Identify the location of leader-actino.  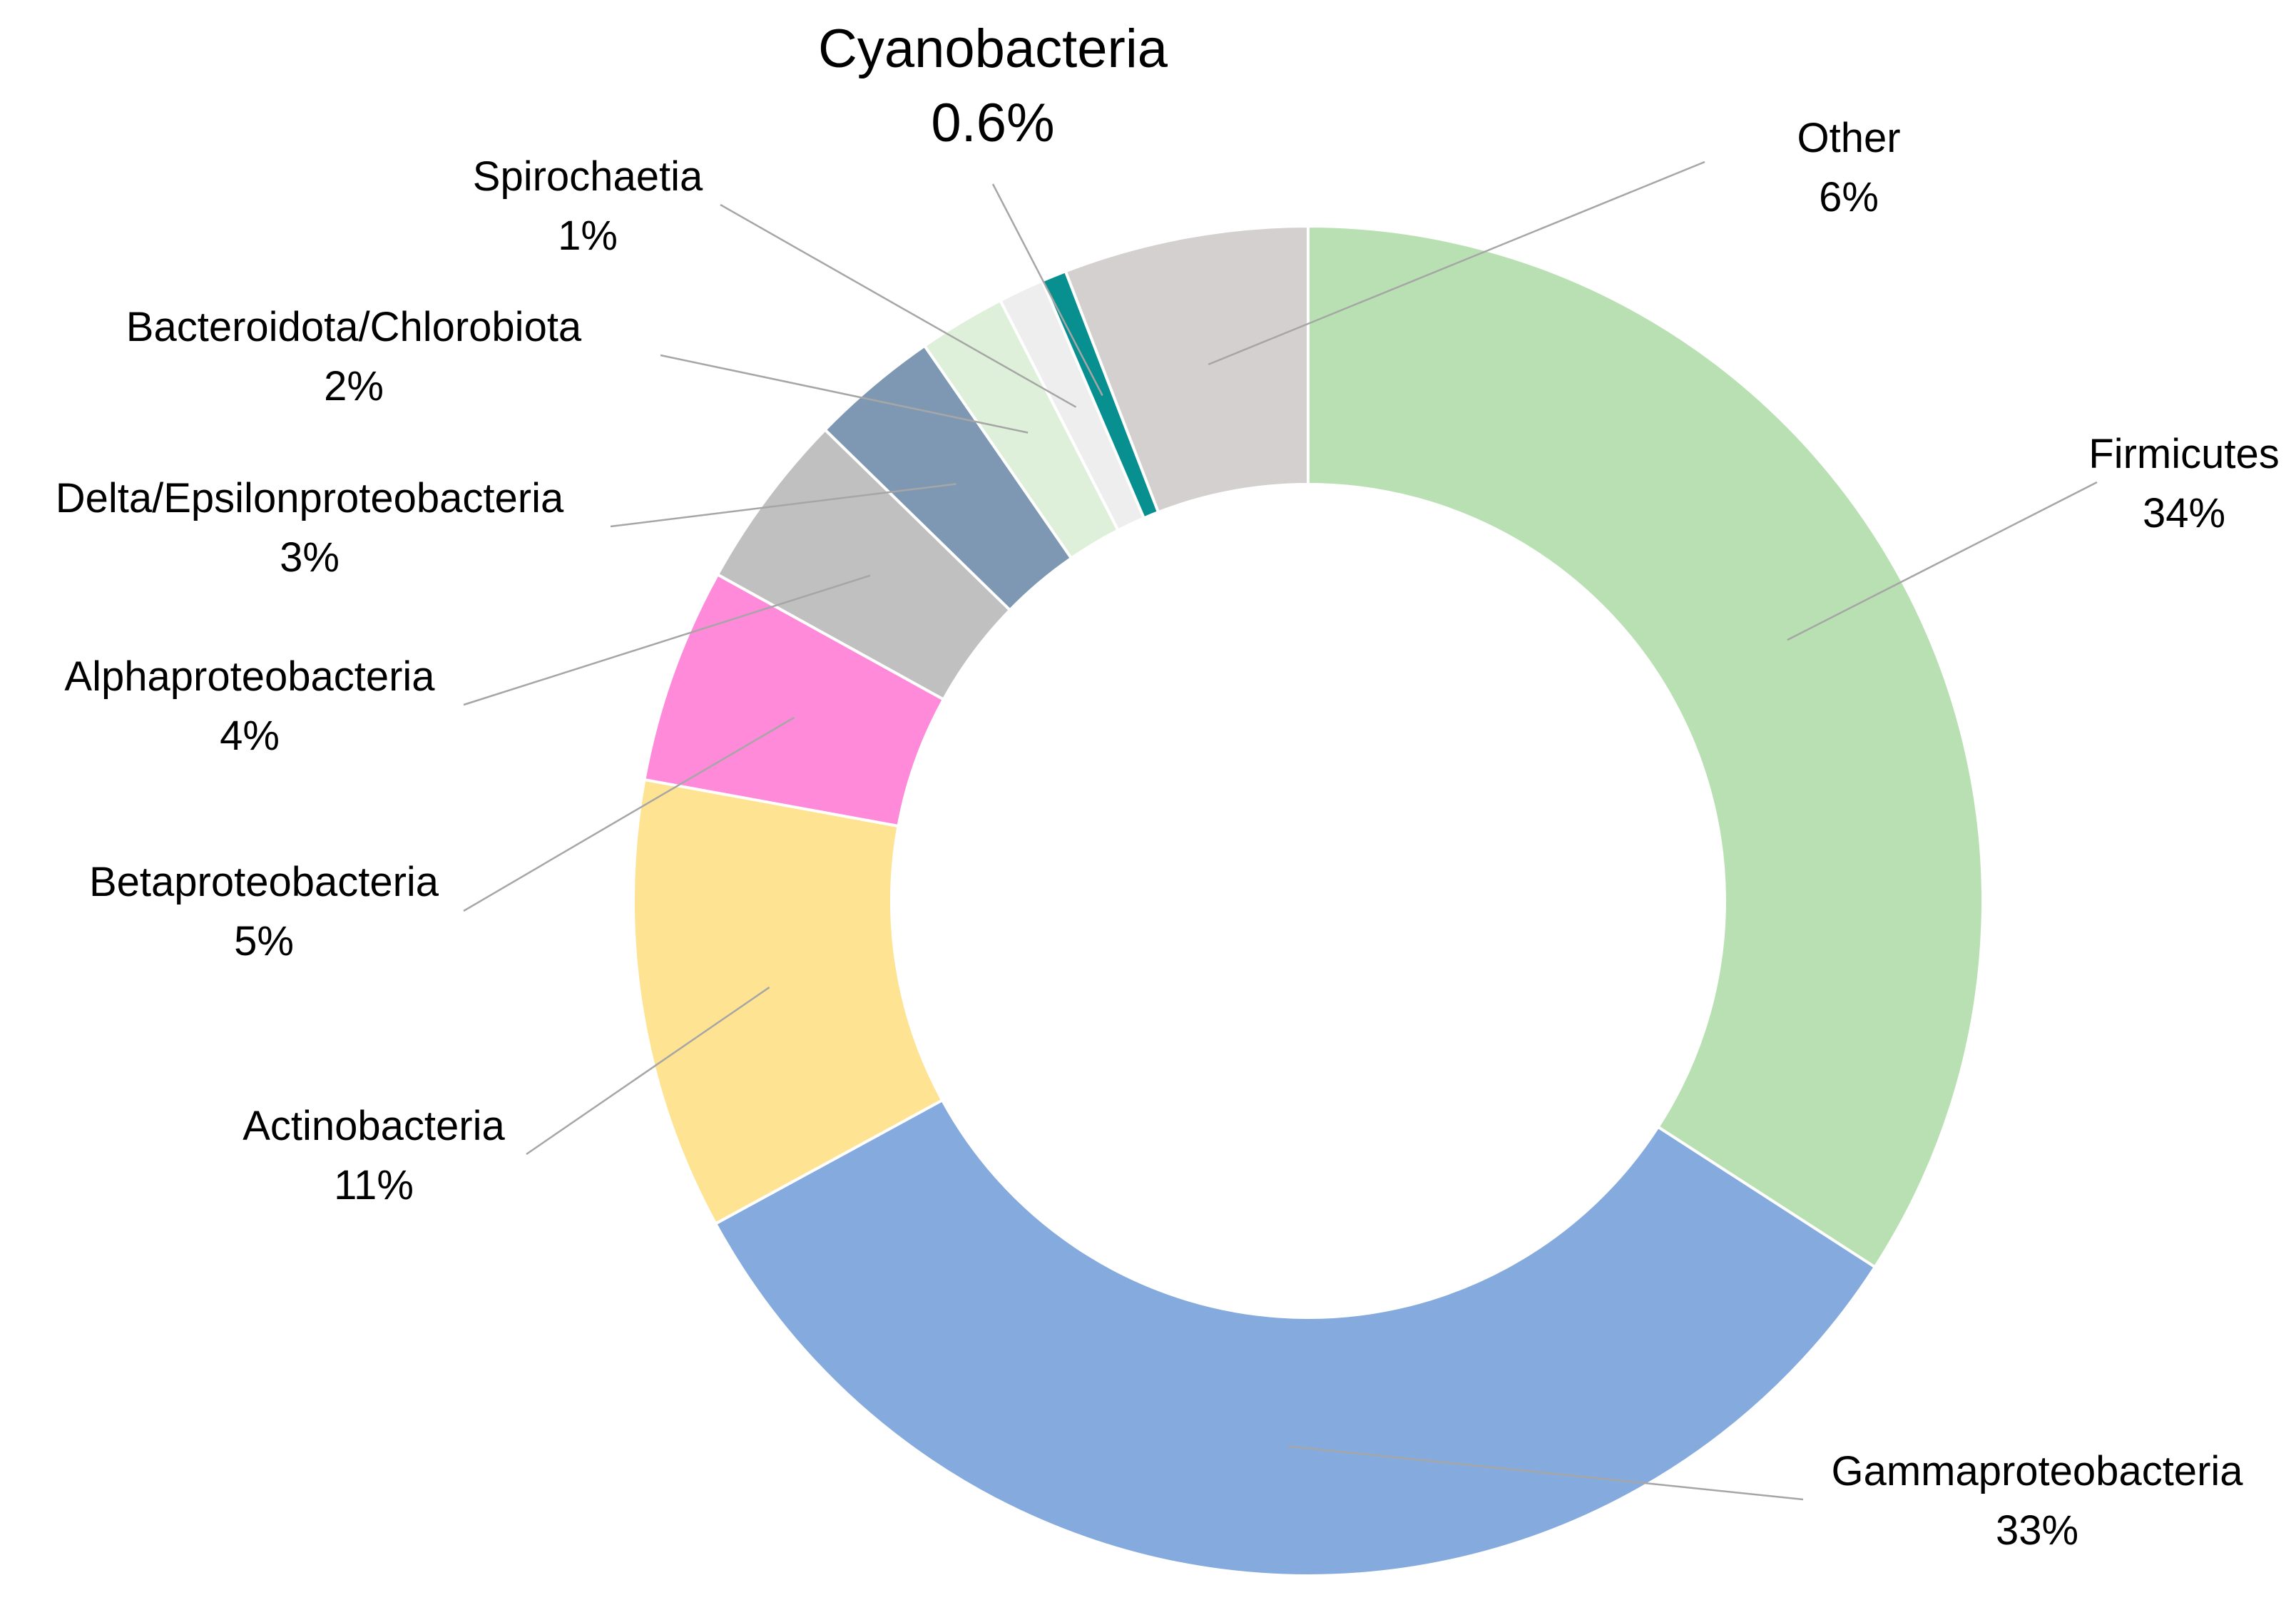
(648, 1071).